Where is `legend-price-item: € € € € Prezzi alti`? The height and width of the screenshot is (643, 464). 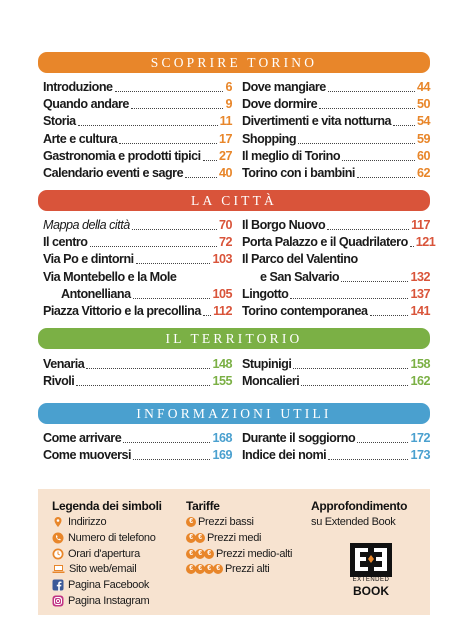 legend-price-item: € € € € Prezzi alti is located at coordinates (228, 569).